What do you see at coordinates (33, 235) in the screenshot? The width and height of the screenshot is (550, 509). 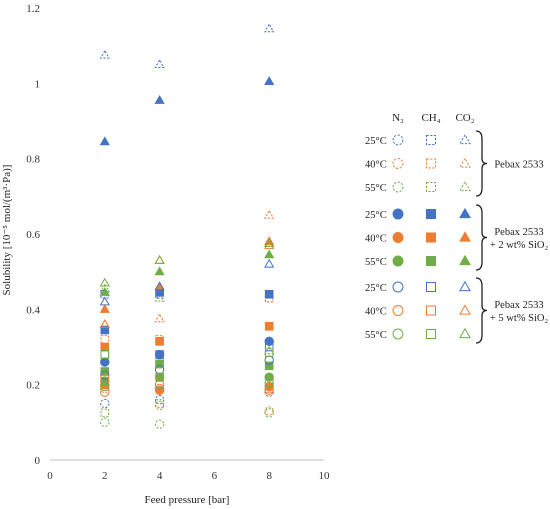 I see `y-tick-label: 0.6` at bounding box center [33, 235].